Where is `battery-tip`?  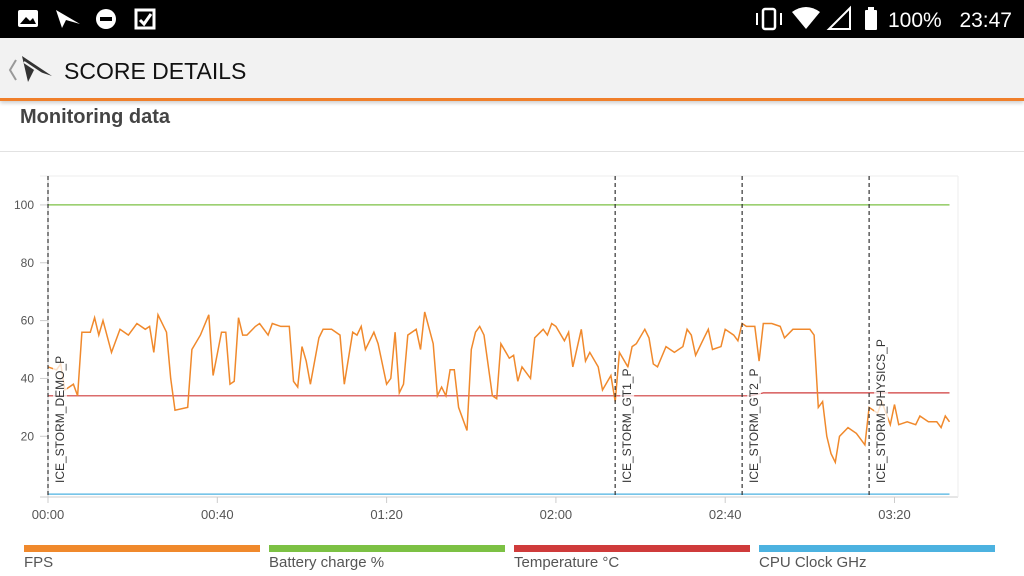 battery-tip is located at coordinates (871, 8).